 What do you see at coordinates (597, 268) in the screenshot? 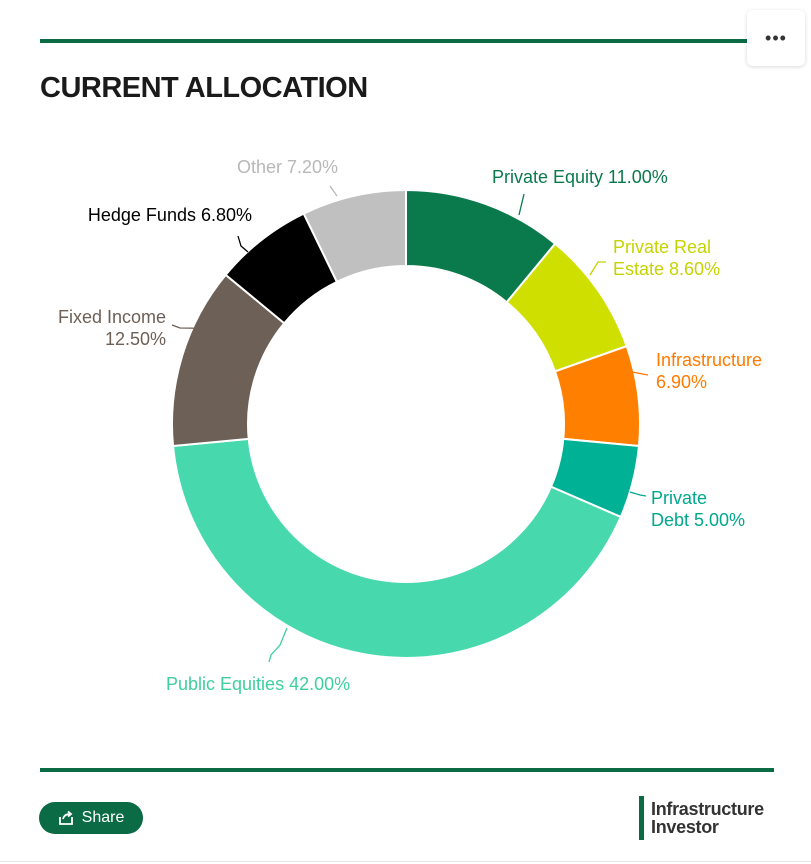
I see `connector-private-real-estate` at bounding box center [597, 268].